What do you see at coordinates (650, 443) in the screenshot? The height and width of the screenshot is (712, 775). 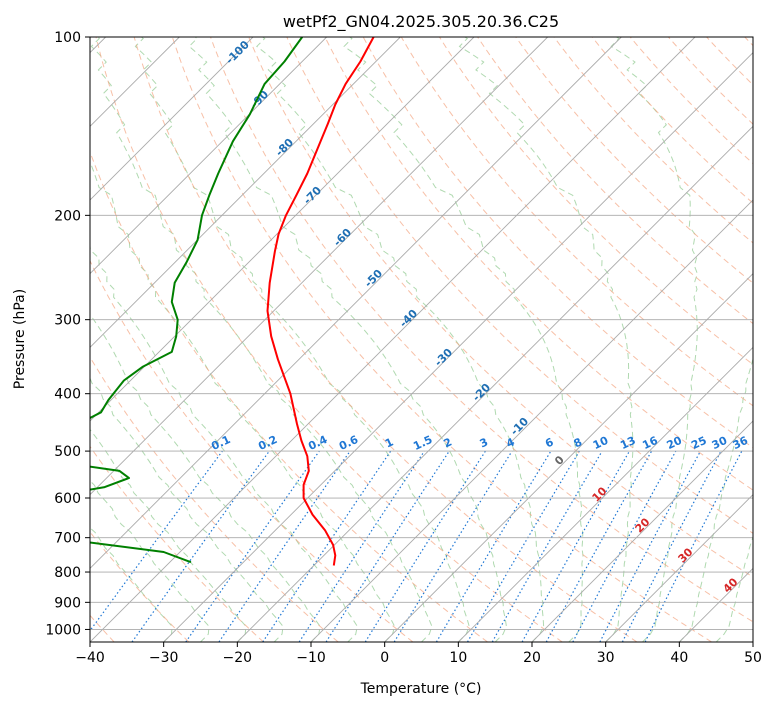 I see `mixing-ratio-label: 16` at bounding box center [650, 443].